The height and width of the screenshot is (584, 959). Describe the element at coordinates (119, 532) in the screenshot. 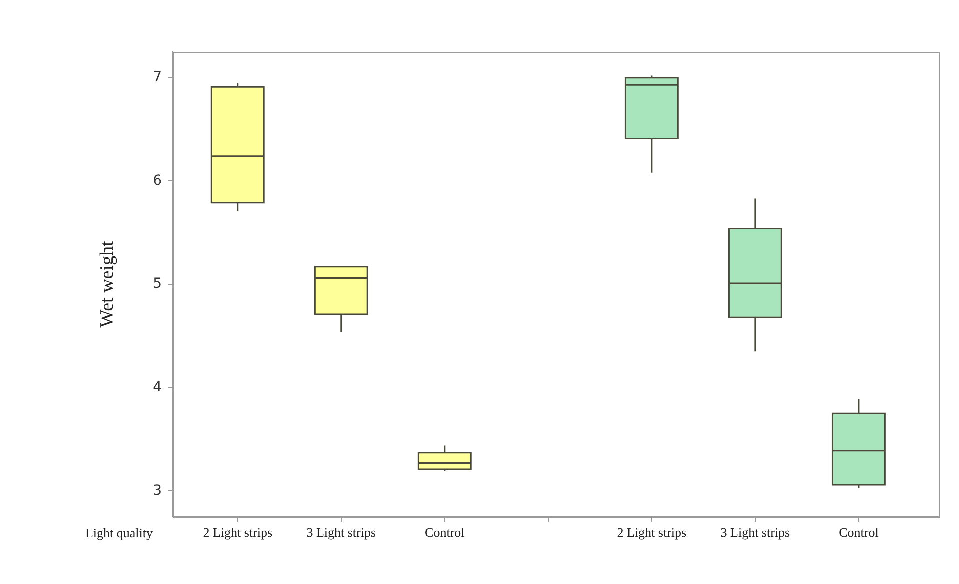

I see `text: Light quality` at that location.